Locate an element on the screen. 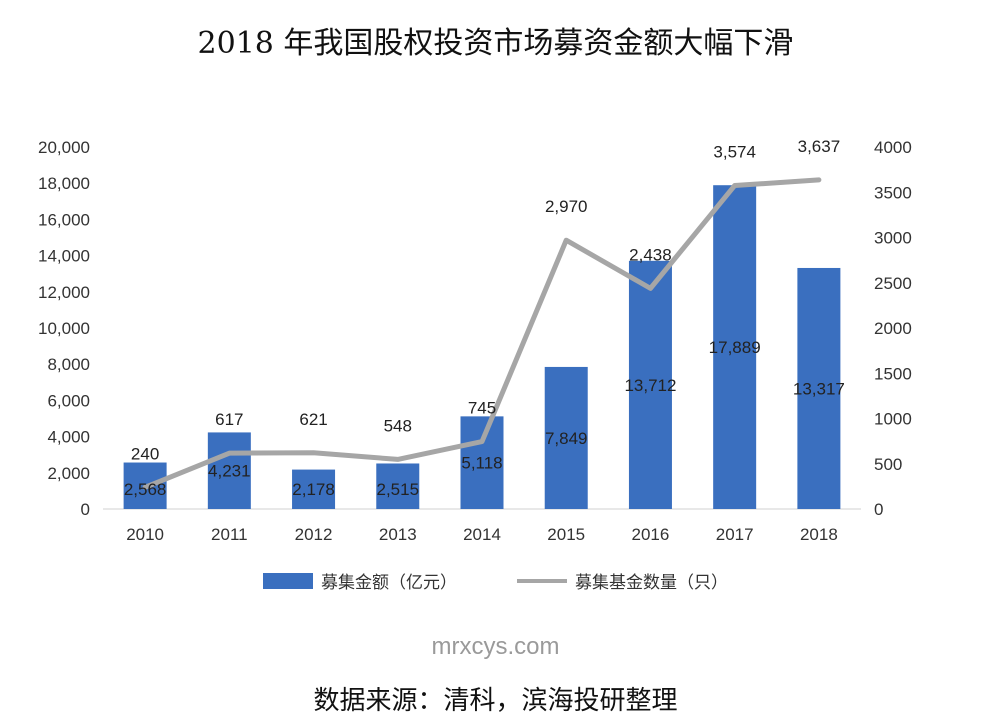  x-tick-label: 2018 is located at coordinates (819, 534).